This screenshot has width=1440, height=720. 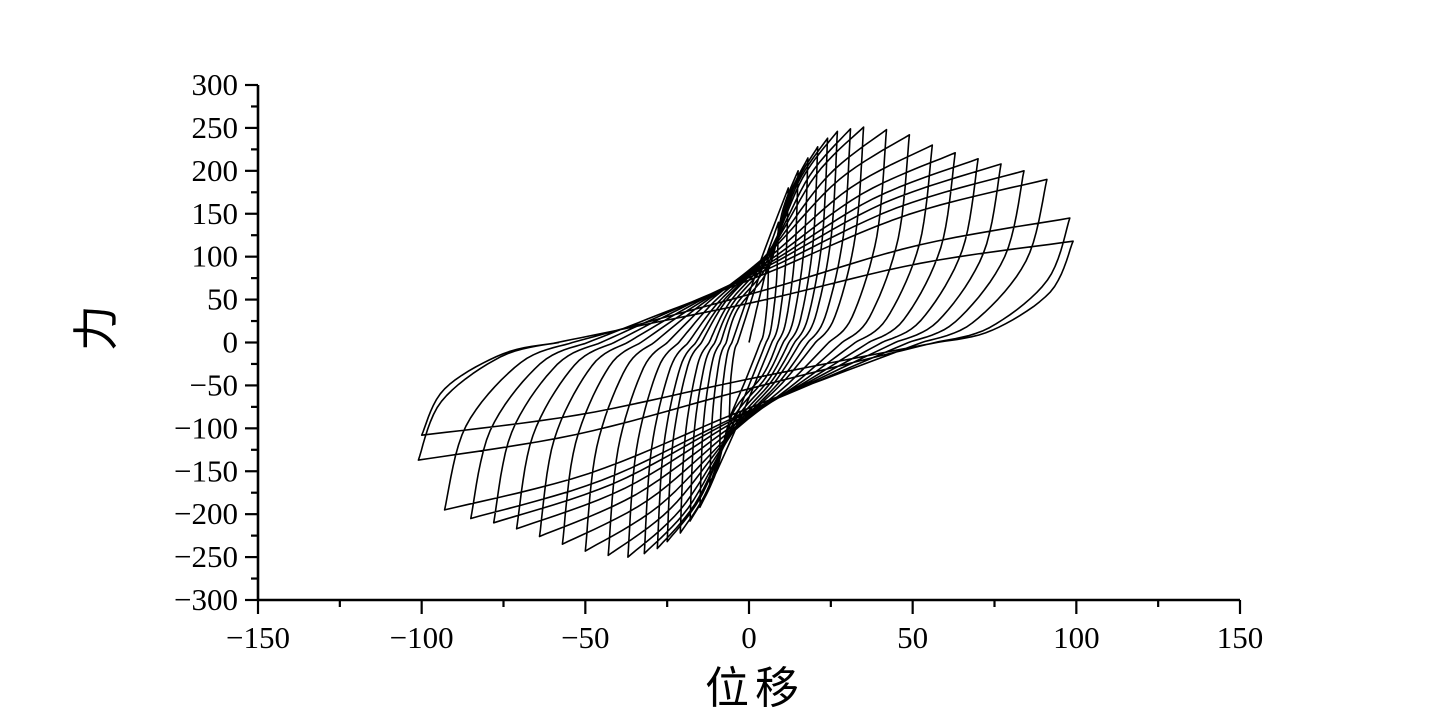 I want to click on x-tick-label: 0, so click(x=749, y=637).